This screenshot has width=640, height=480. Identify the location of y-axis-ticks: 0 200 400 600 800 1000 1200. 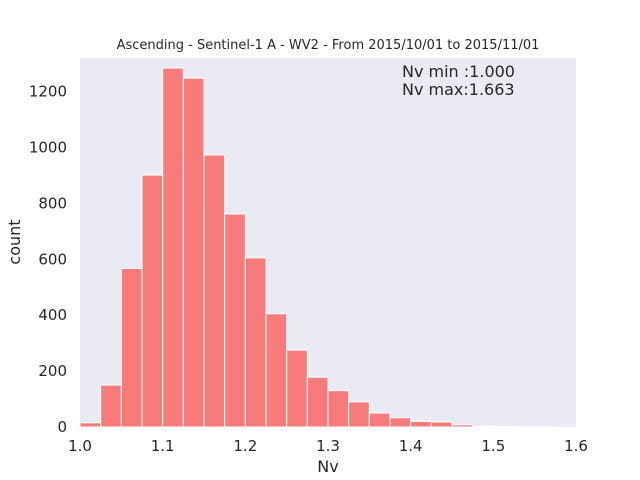
(48, 259).